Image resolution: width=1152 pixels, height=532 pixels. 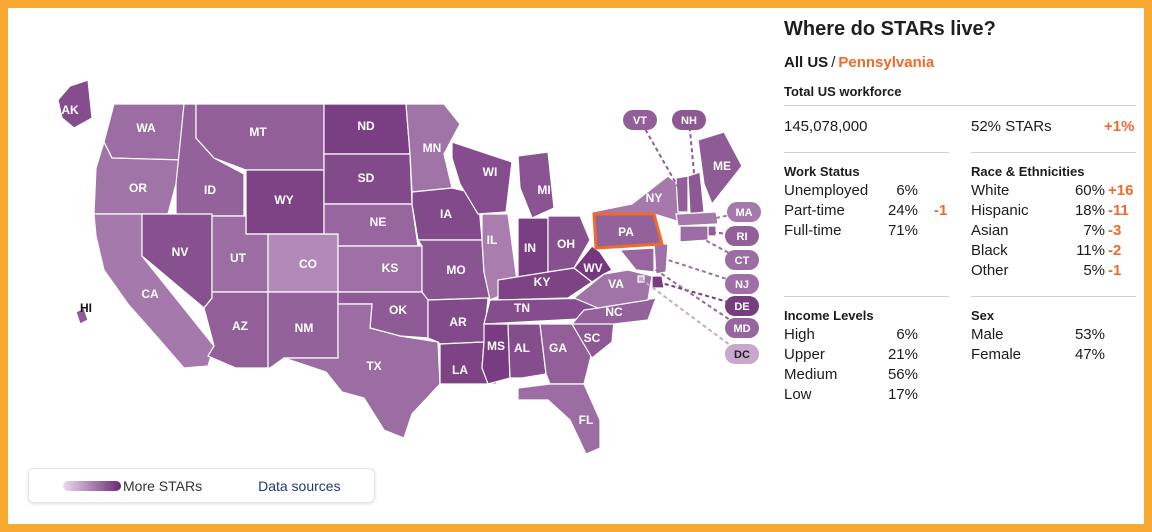 I want to click on state-label-ok: OK, so click(x=398, y=310).